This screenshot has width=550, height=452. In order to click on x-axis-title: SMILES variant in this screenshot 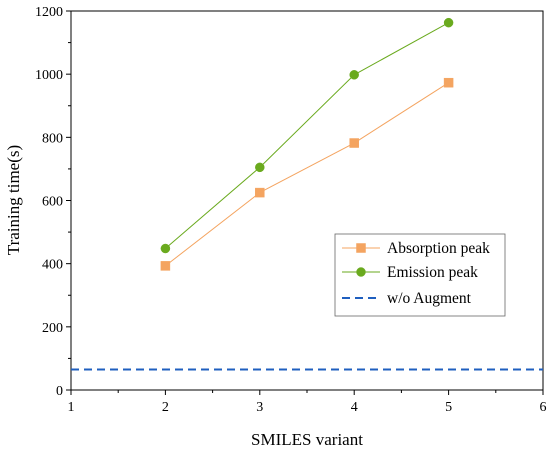, I will do `click(307, 439)`.